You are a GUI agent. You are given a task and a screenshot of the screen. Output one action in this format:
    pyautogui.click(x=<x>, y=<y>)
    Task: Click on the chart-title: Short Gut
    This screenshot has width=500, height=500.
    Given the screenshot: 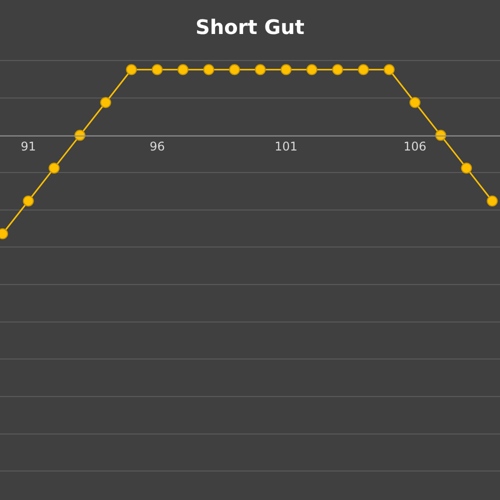 What is the action you would take?
    pyautogui.click(x=250, y=27)
    